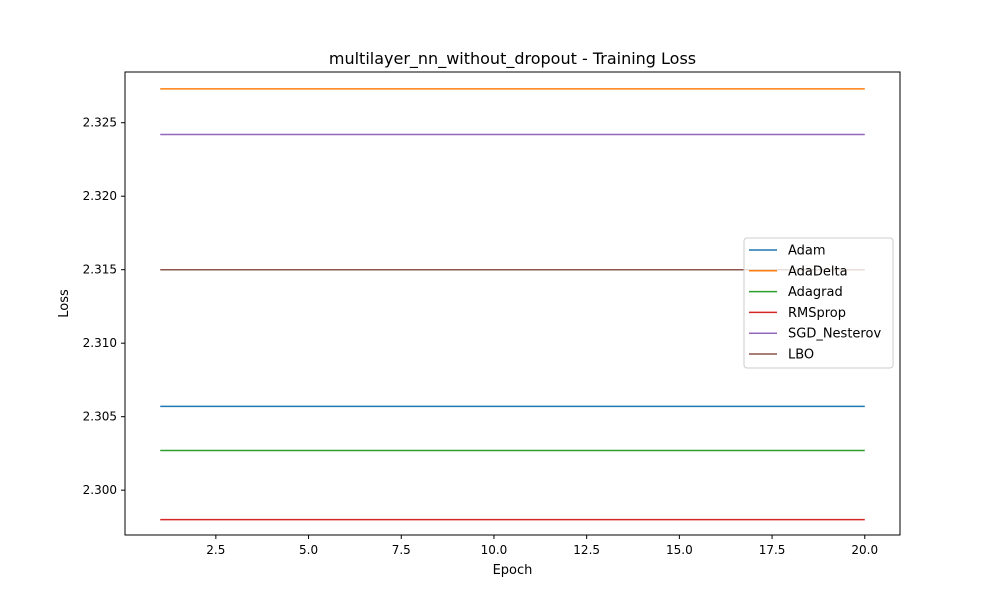 This screenshot has width=1000, height=604. I want to click on y-tick-label: 2.315, so click(100, 270).